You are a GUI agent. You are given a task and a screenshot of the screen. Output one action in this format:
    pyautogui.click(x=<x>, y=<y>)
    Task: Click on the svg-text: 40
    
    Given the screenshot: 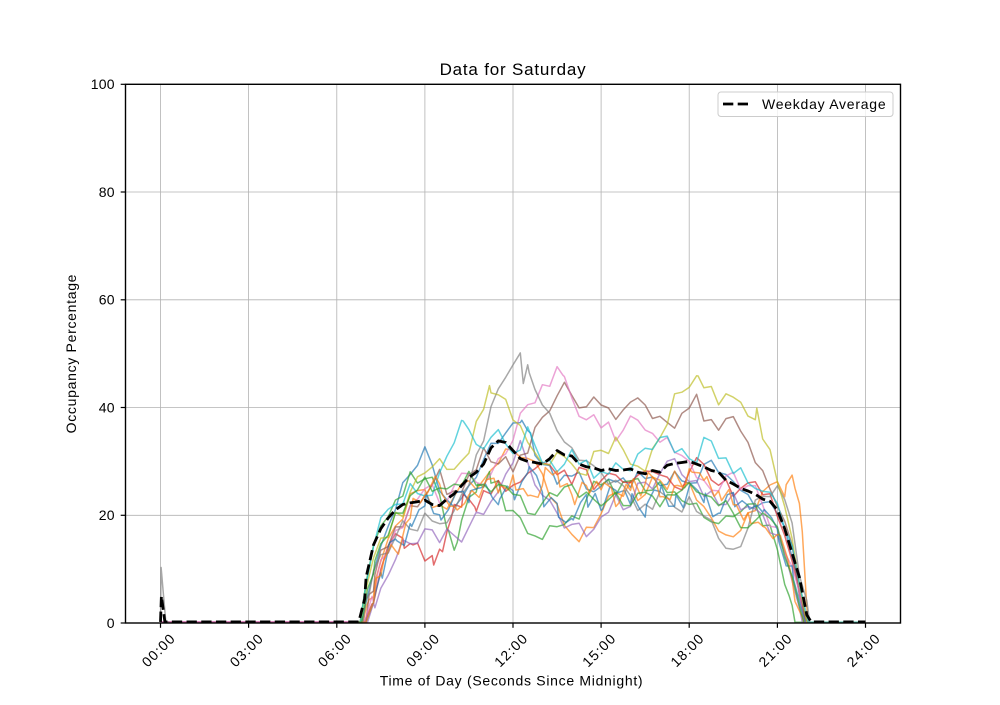 What is the action you would take?
    pyautogui.click(x=107, y=407)
    